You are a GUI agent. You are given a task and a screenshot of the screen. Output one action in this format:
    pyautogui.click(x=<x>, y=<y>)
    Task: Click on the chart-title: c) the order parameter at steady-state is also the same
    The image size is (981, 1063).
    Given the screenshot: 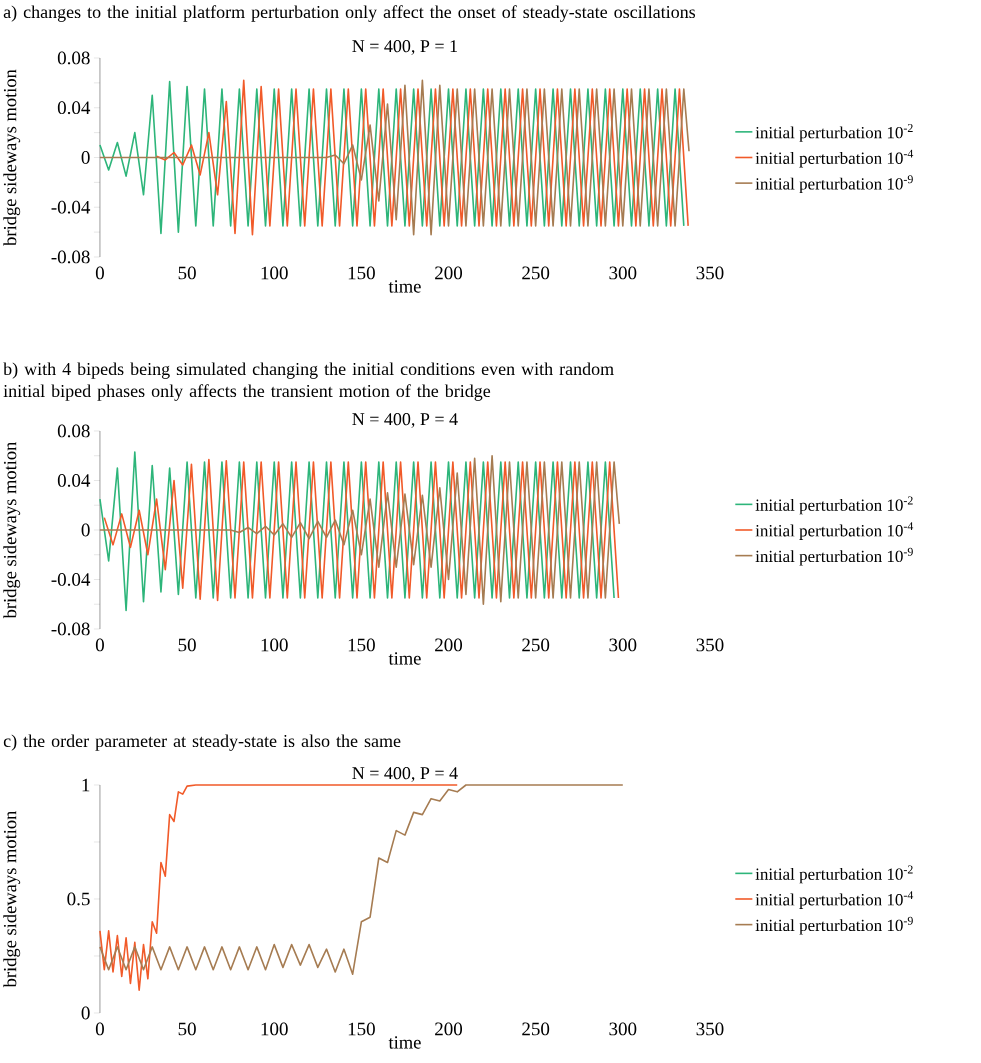 What is the action you would take?
    pyautogui.click(x=202, y=742)
    